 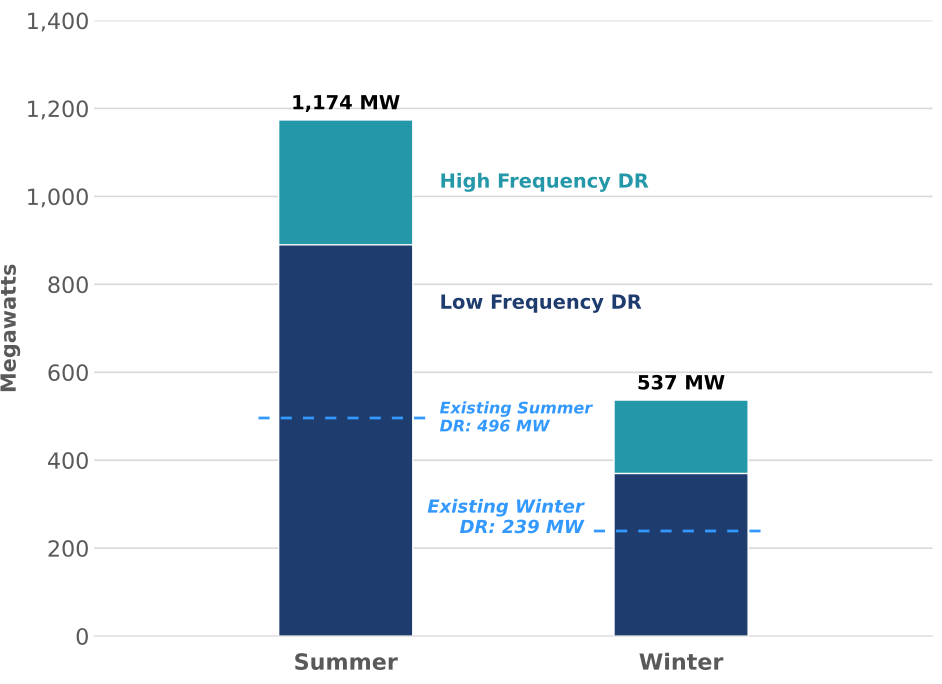 What do you see at coordinates (541, 303) in the screenshot?
I see `series-label: Low Frequency DR` at bounding box center [541, 303].